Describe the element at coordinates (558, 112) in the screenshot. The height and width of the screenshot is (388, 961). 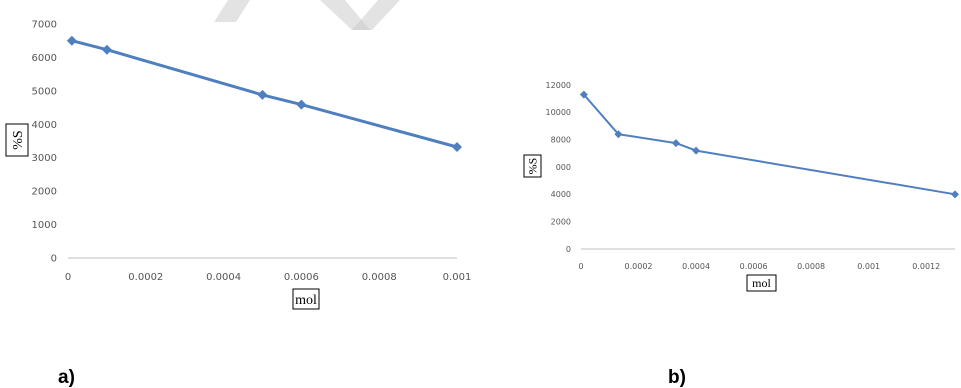
I see `y-tick-label: 10000` at that location.